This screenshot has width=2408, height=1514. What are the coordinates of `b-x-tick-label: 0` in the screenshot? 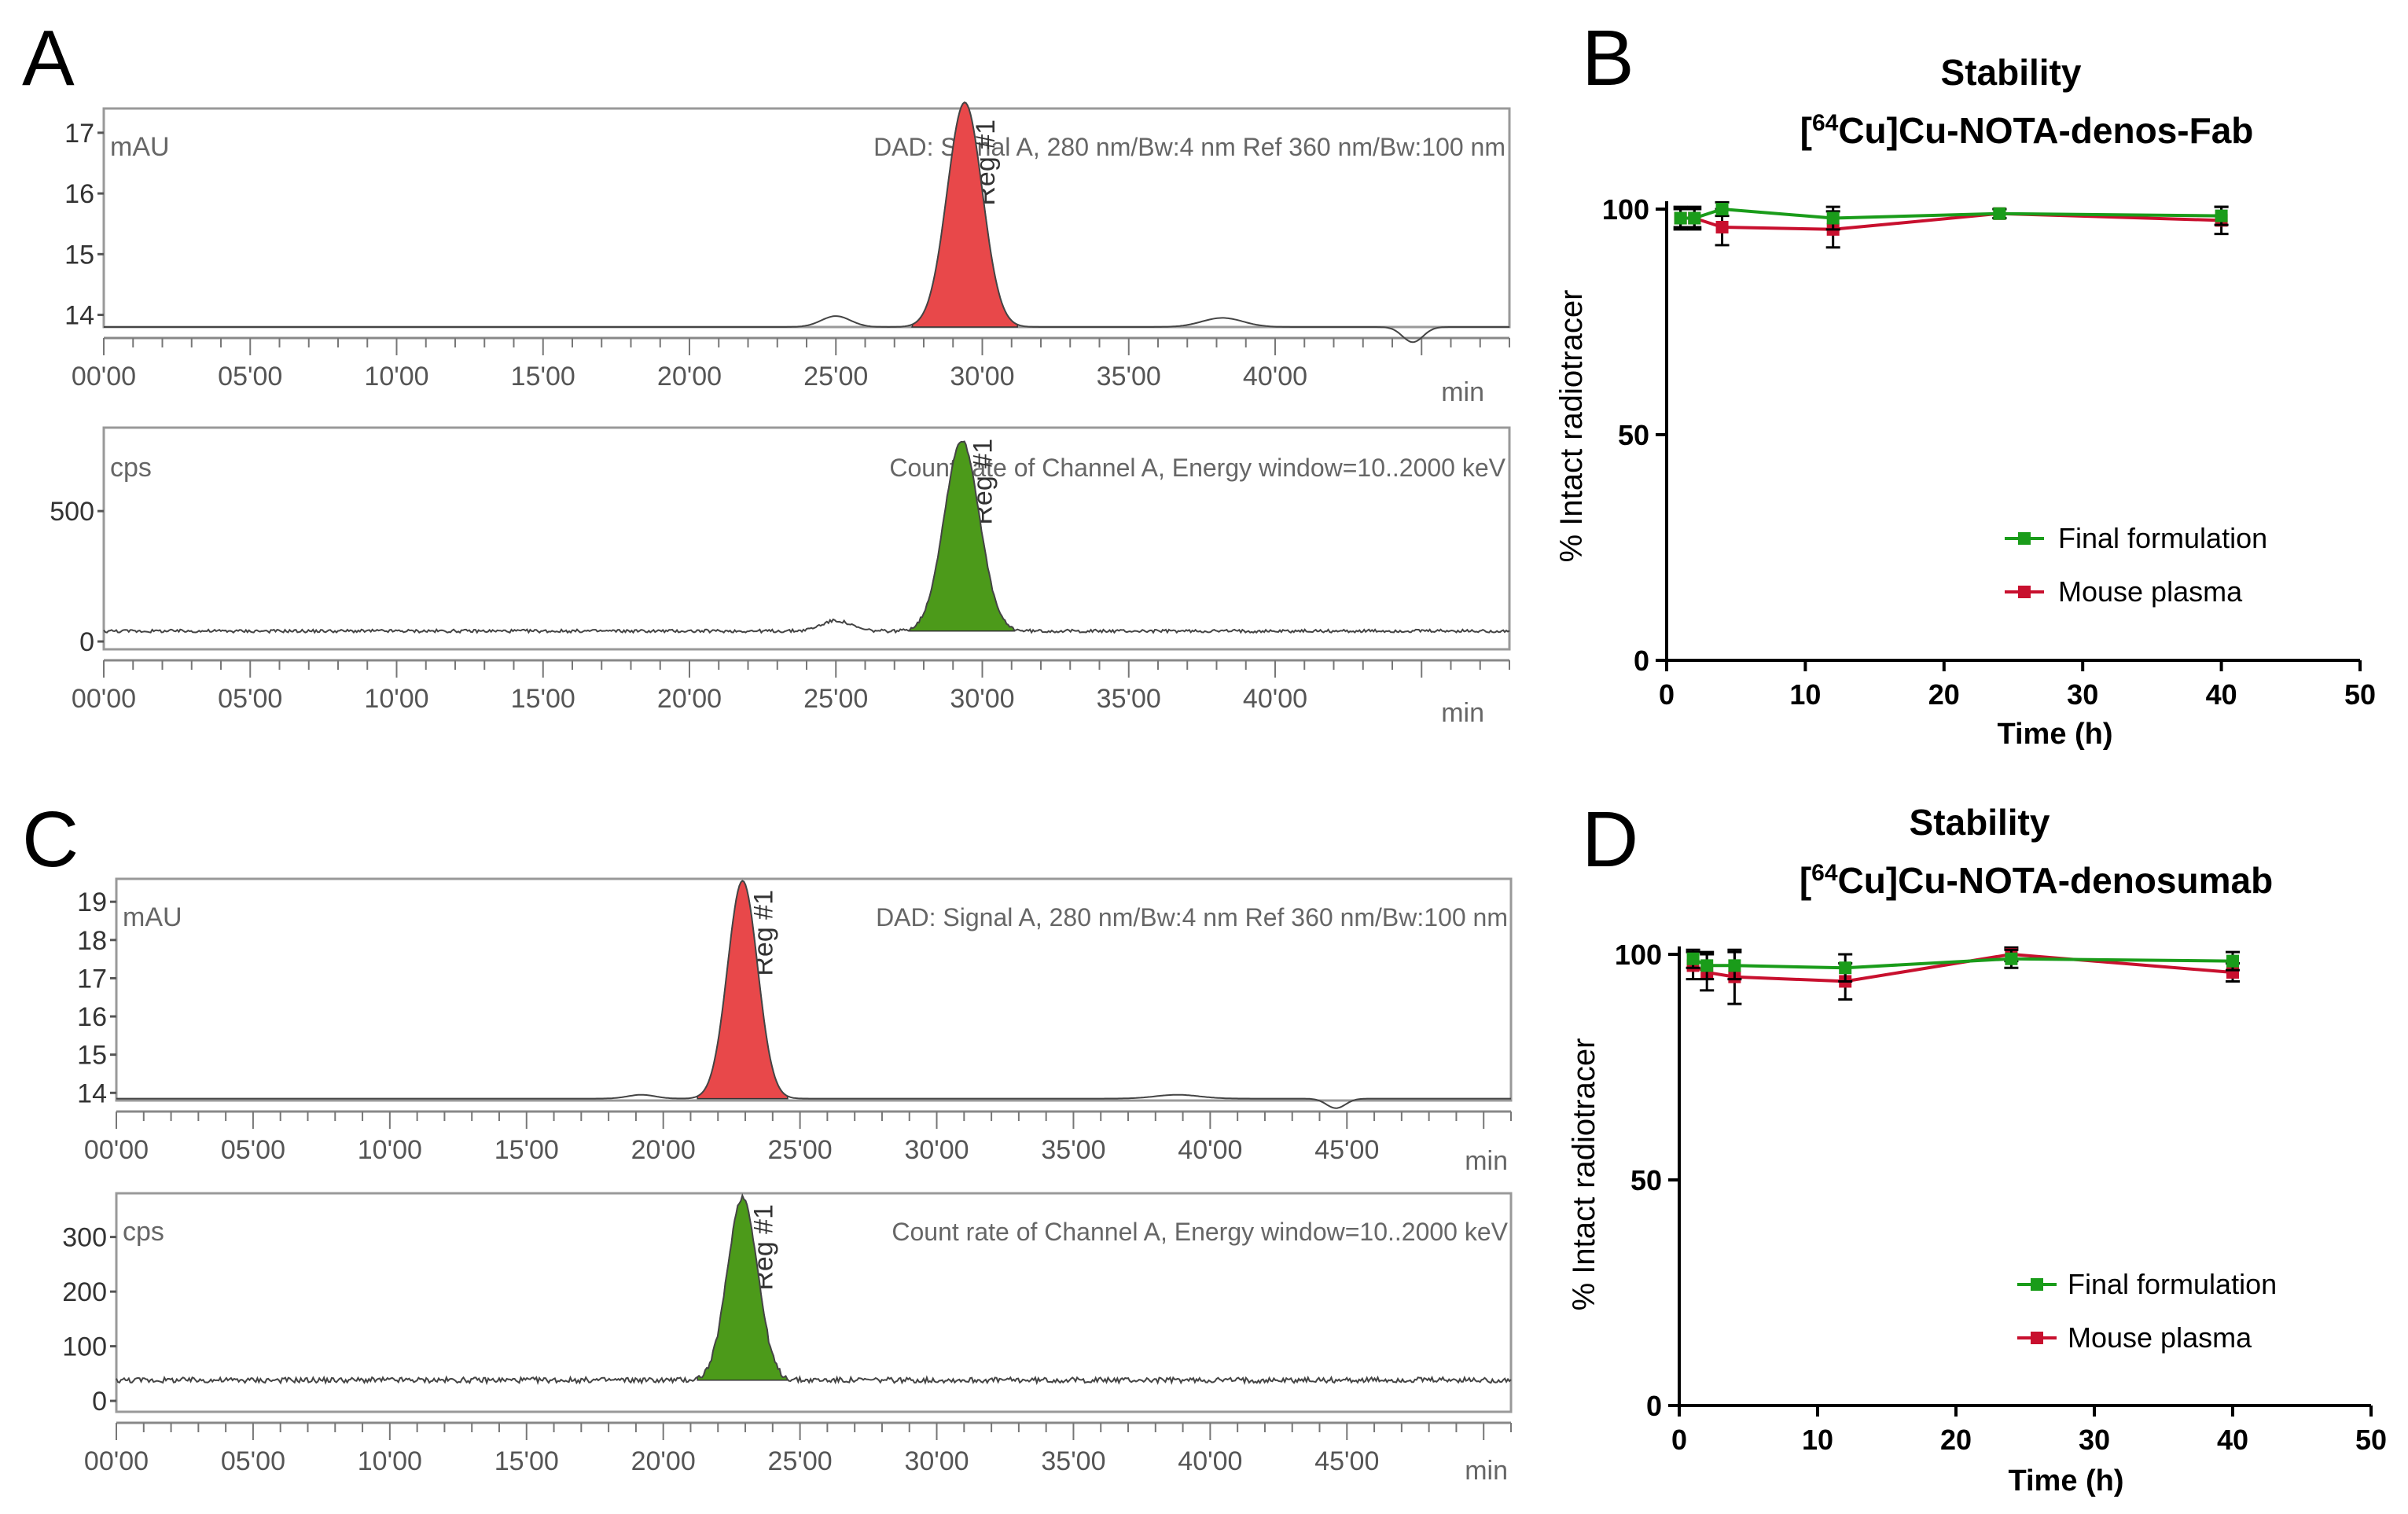 It's located at (1667, 695).